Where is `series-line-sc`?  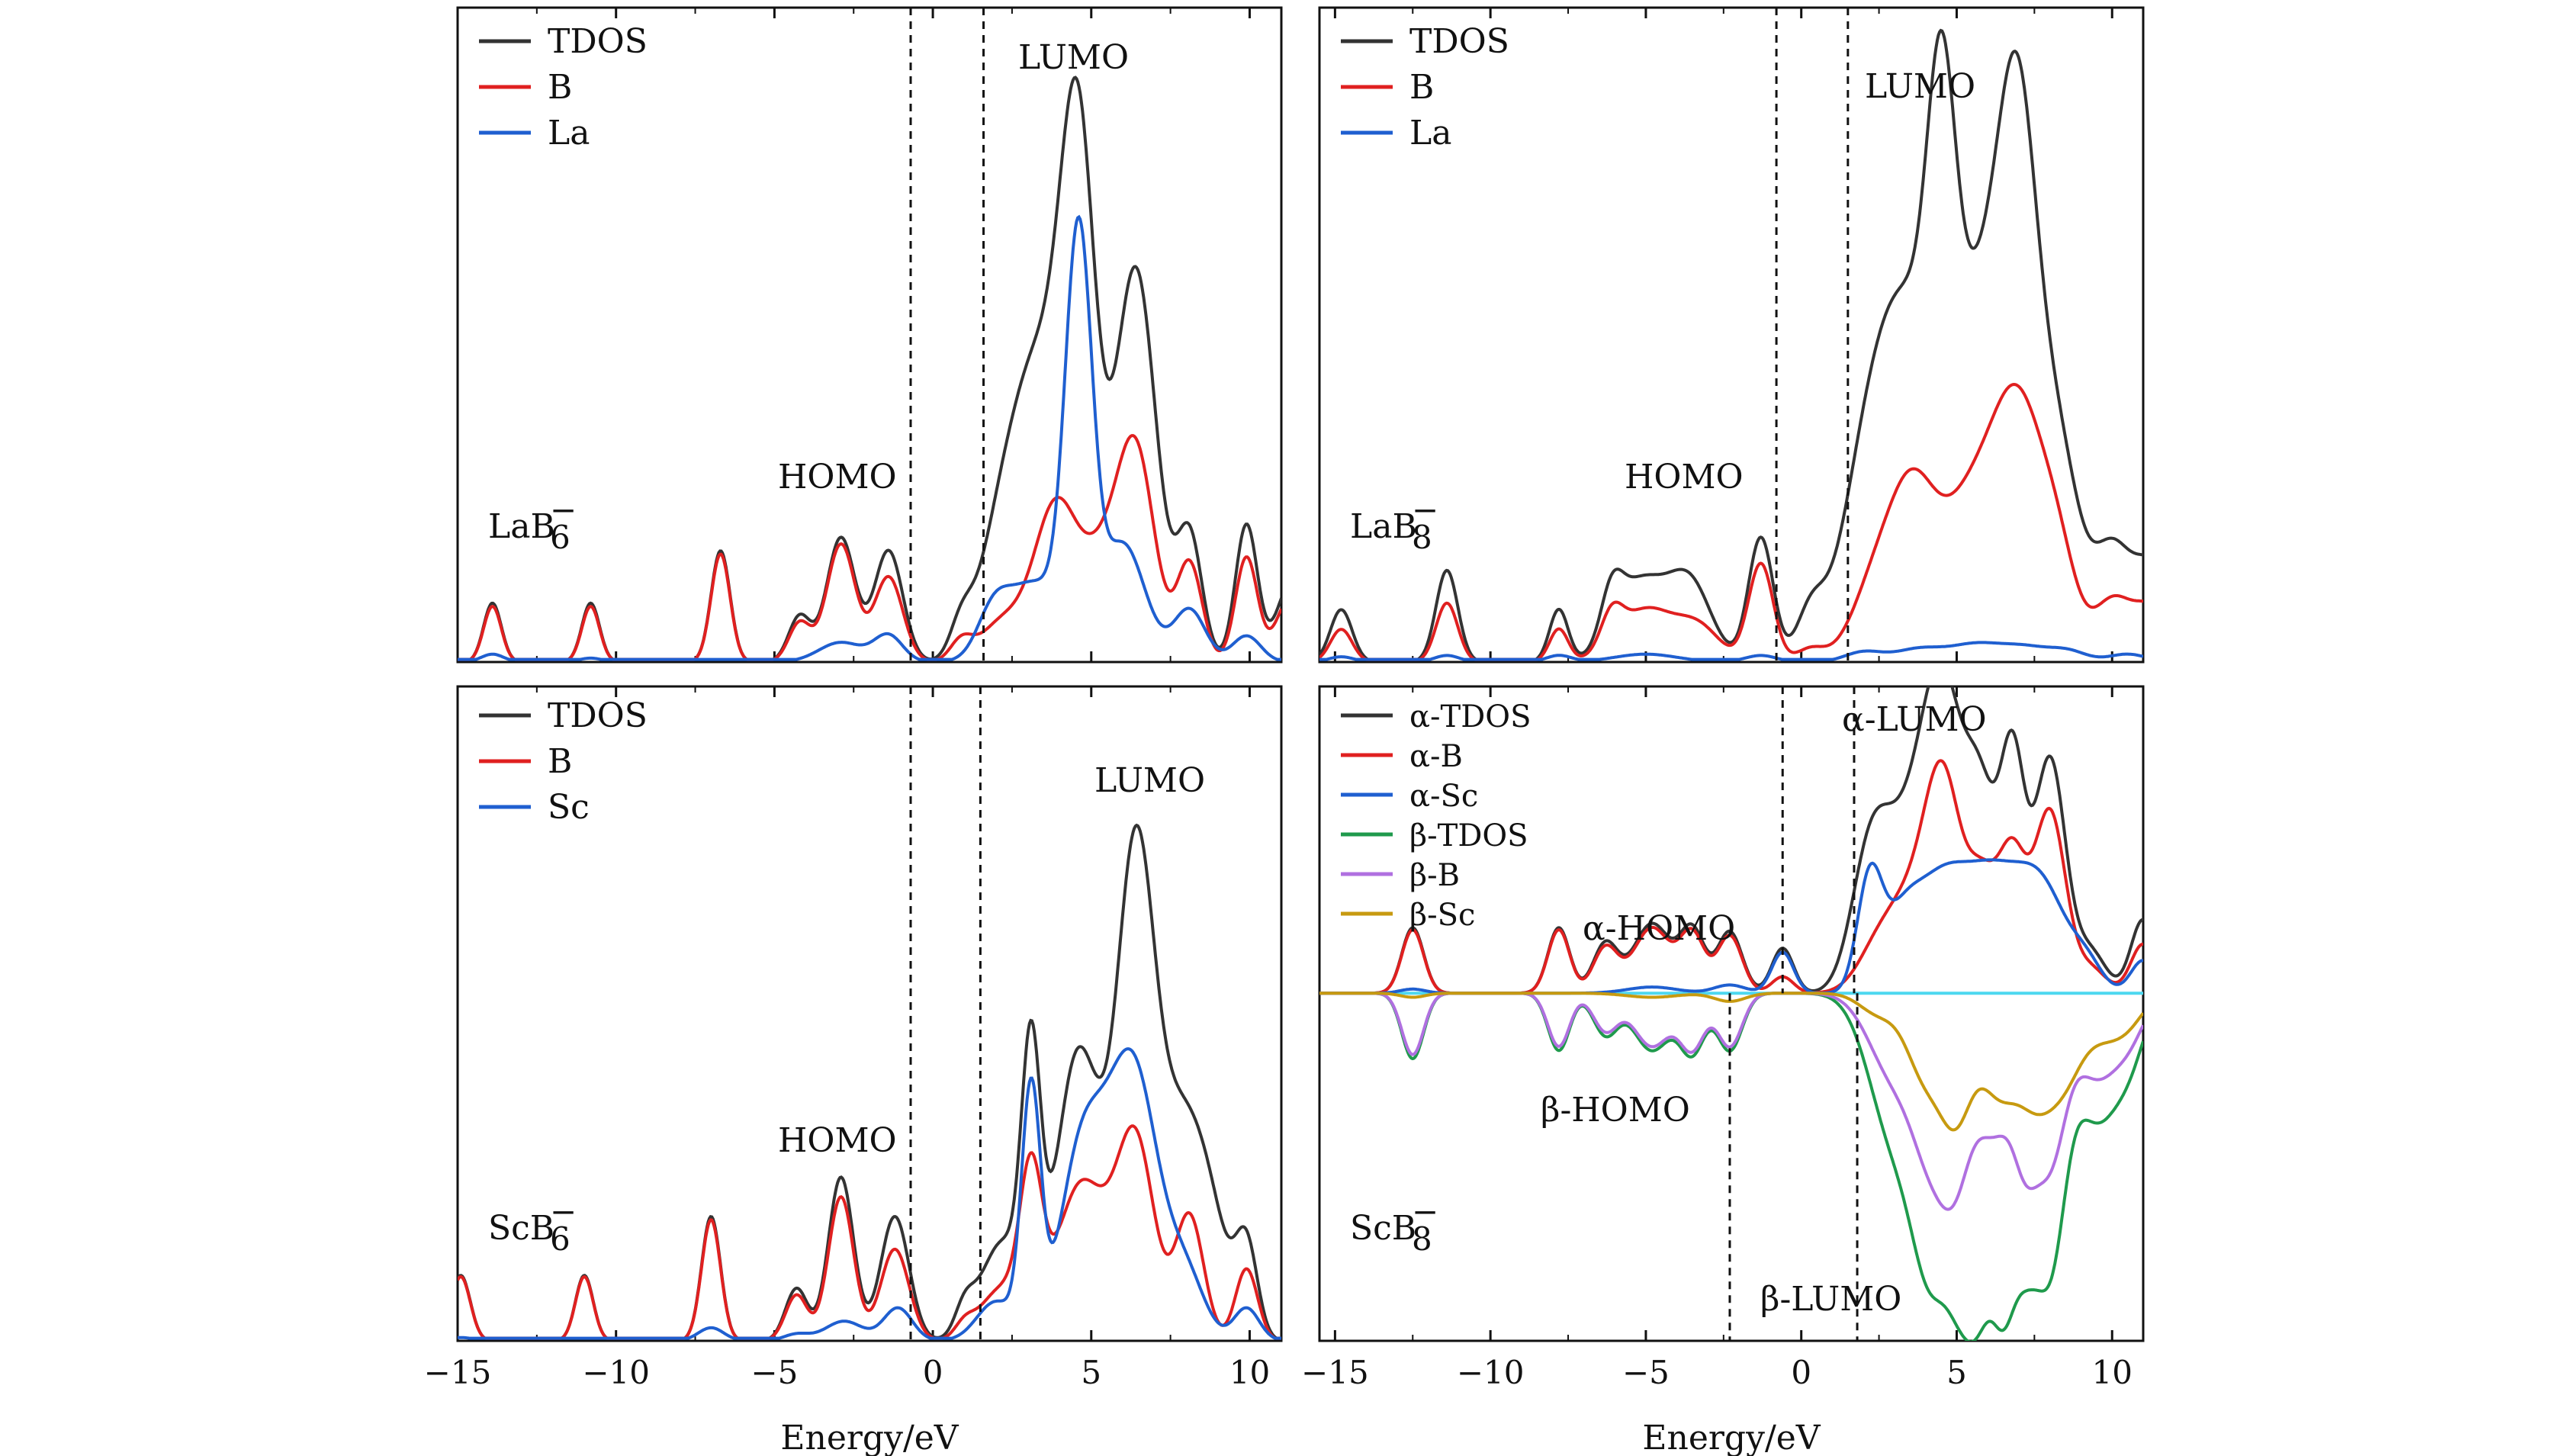 series-line-sc is located at coordinates (869, 1193).